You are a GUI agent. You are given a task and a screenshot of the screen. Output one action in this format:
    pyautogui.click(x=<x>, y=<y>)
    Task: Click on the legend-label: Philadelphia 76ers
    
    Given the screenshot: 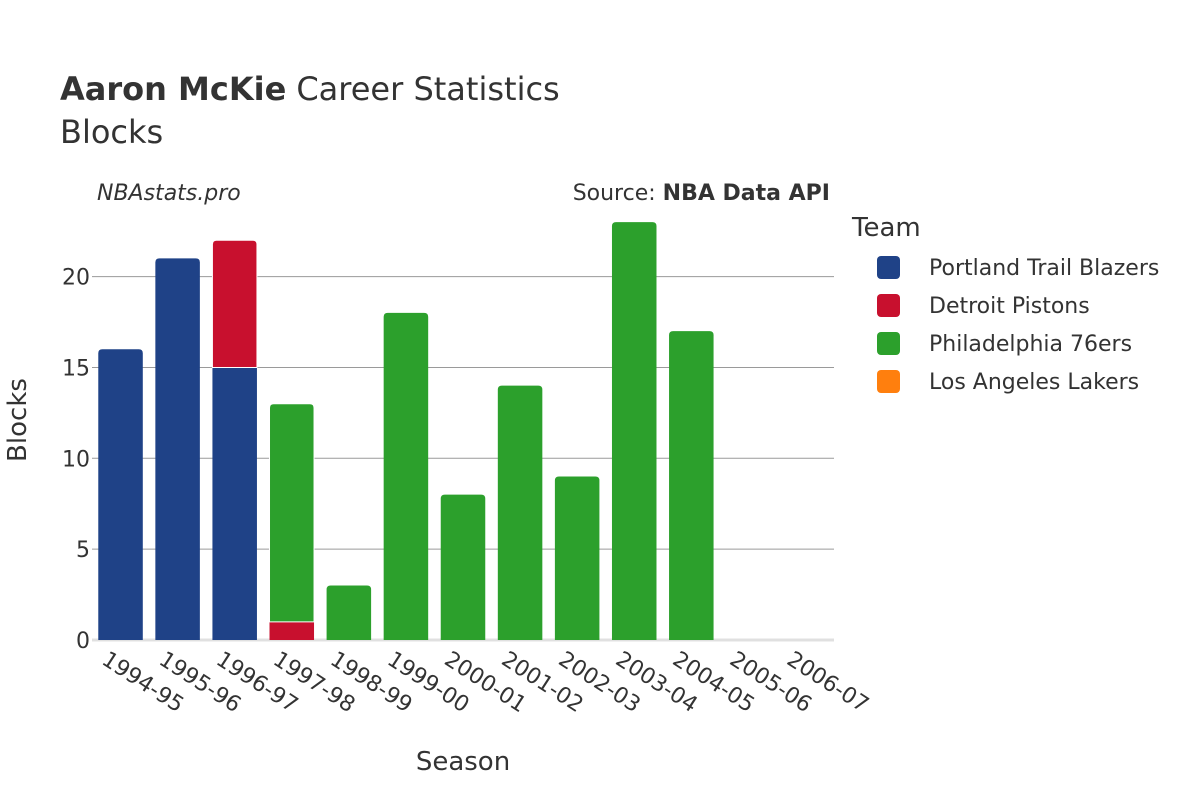 What is the action you would take?
    pyautogui.click(x=1030, y=344)
    